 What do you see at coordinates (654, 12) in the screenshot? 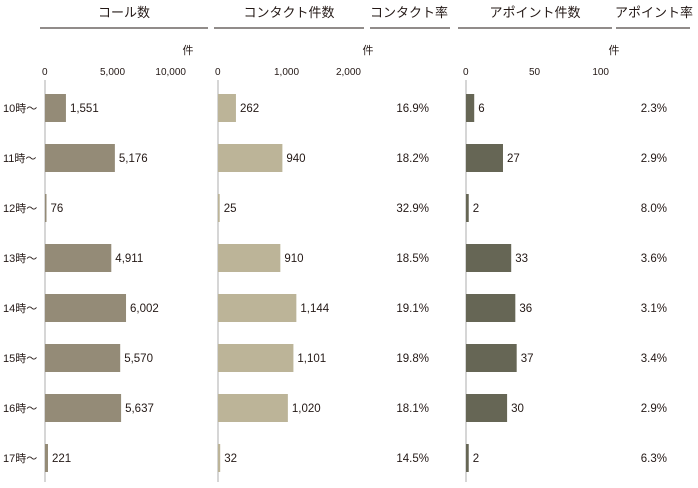
I see `header-appointment-rate: アポイント率` at bounding box center [654, 12].